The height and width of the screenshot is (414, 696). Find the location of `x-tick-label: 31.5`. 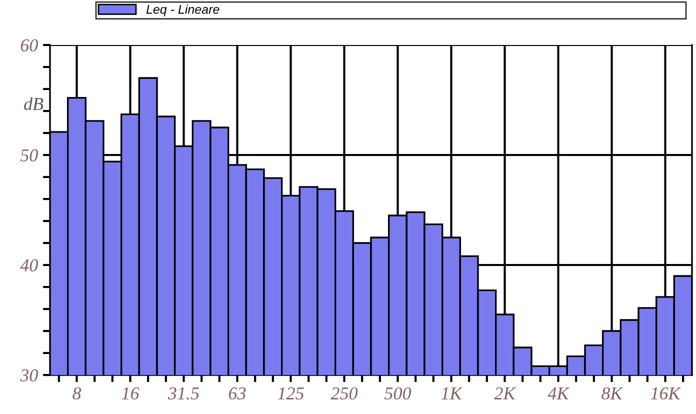

x-tick-label: 31.5 is located at coordinates (184, 393).